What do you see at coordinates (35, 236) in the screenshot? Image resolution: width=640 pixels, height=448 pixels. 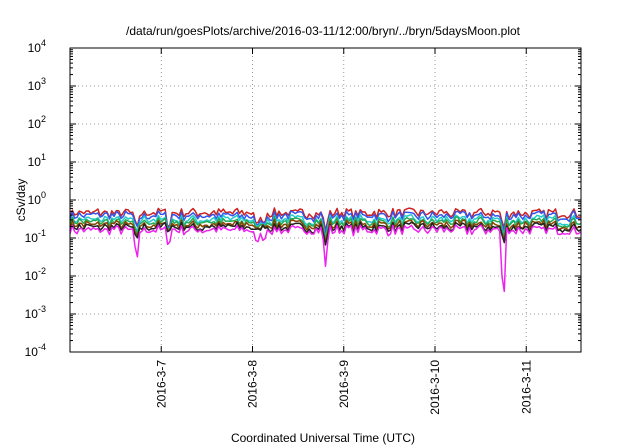 I see `y-tick-label: 10⁻¹` at bounding box center [35, 236].